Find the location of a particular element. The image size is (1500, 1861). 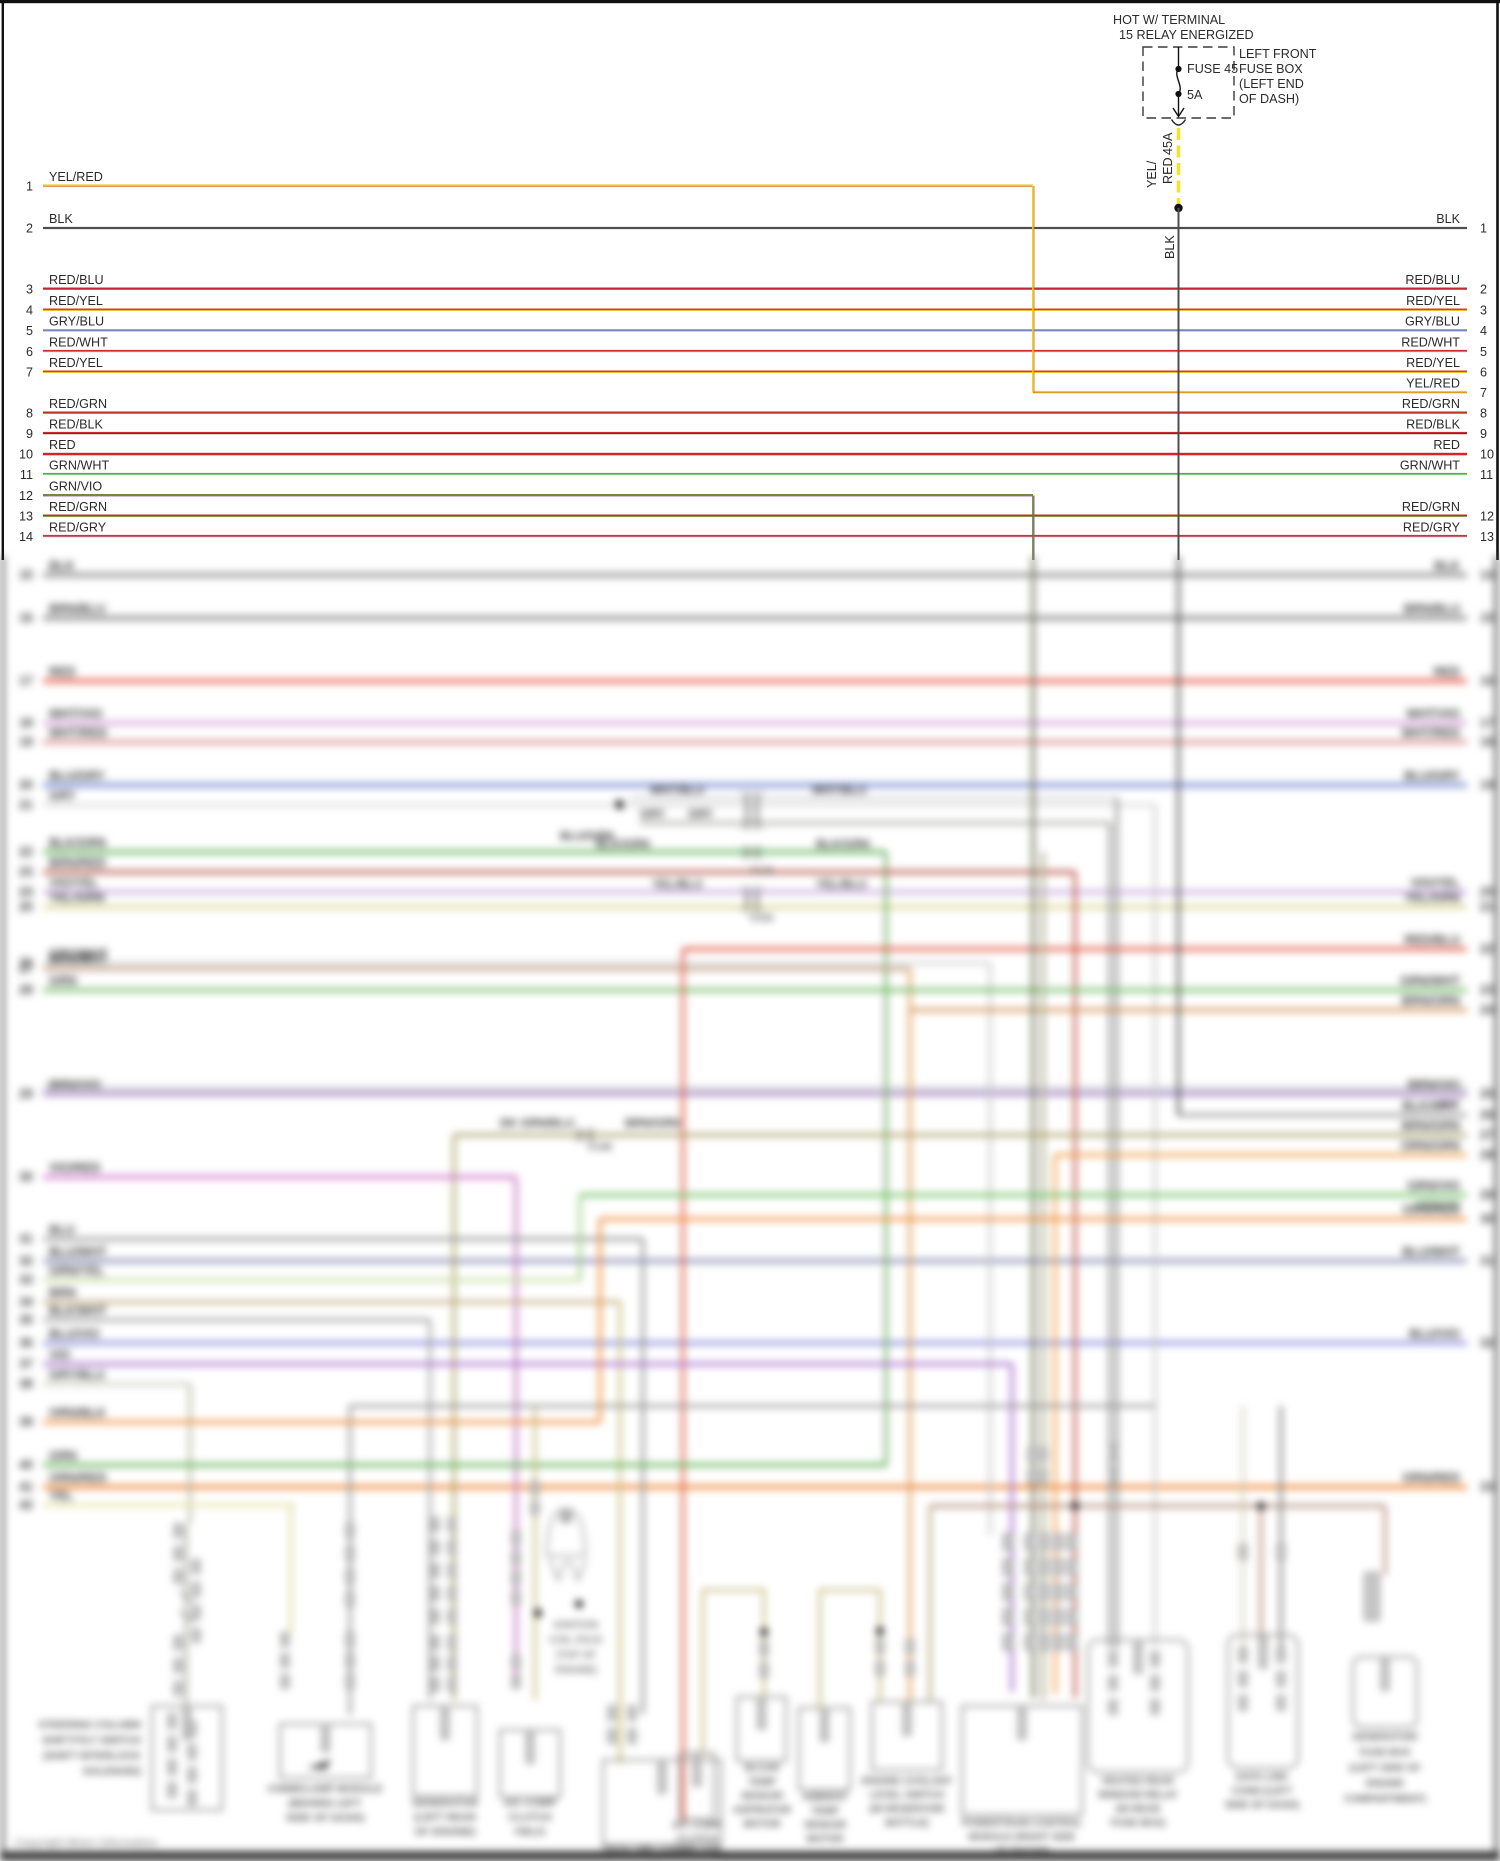

svg-text: 3 is located at coordinates (1483, 311).